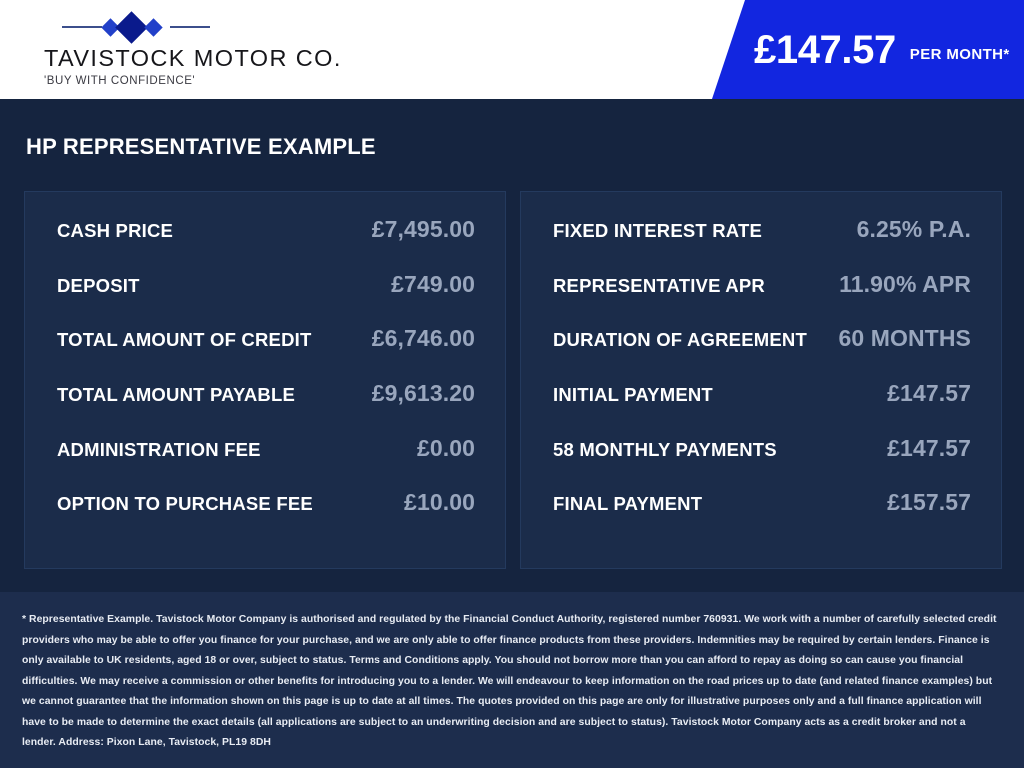 The image size is (1024, 768). I want to click on table-row: TOTAL AMOUNT PAYABLE £9,613.20, so click(266, 407).